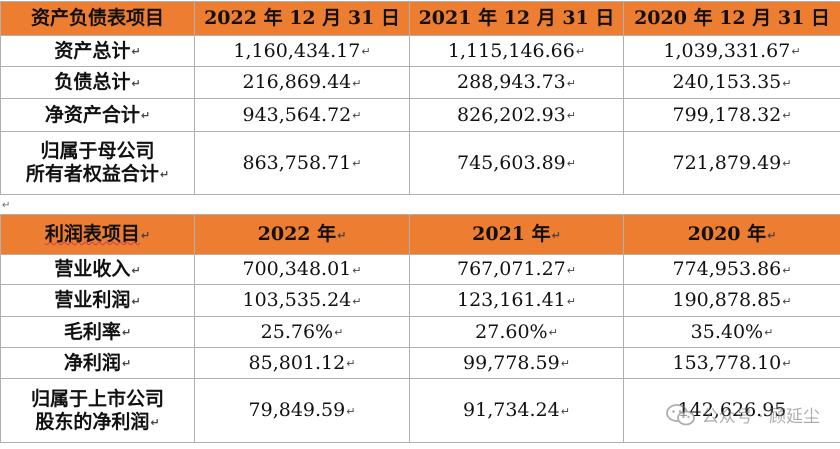 The height and width of the screenshot is (449, 840). What do you see at coordinates (302, 410) in the screenshot?
I see `cell-value: 79,849.59↵` at bounding box center [302, 410].